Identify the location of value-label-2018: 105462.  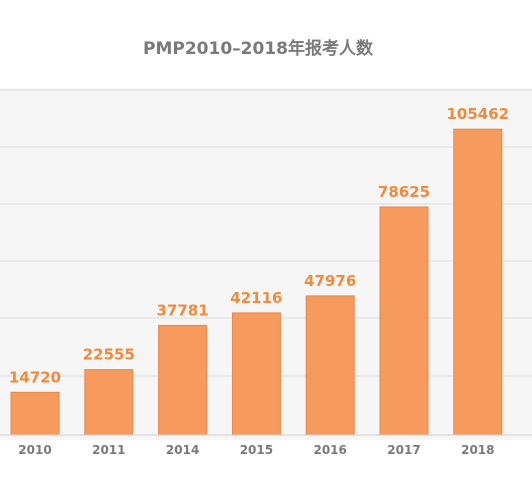
(477, 114).